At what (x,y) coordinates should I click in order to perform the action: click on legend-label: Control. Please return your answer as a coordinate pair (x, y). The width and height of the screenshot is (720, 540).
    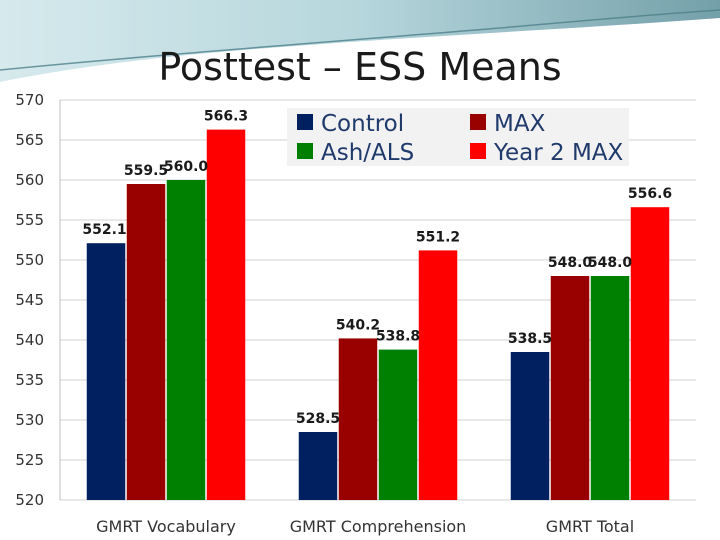
    Looking at the image, I should click on (362, 124).